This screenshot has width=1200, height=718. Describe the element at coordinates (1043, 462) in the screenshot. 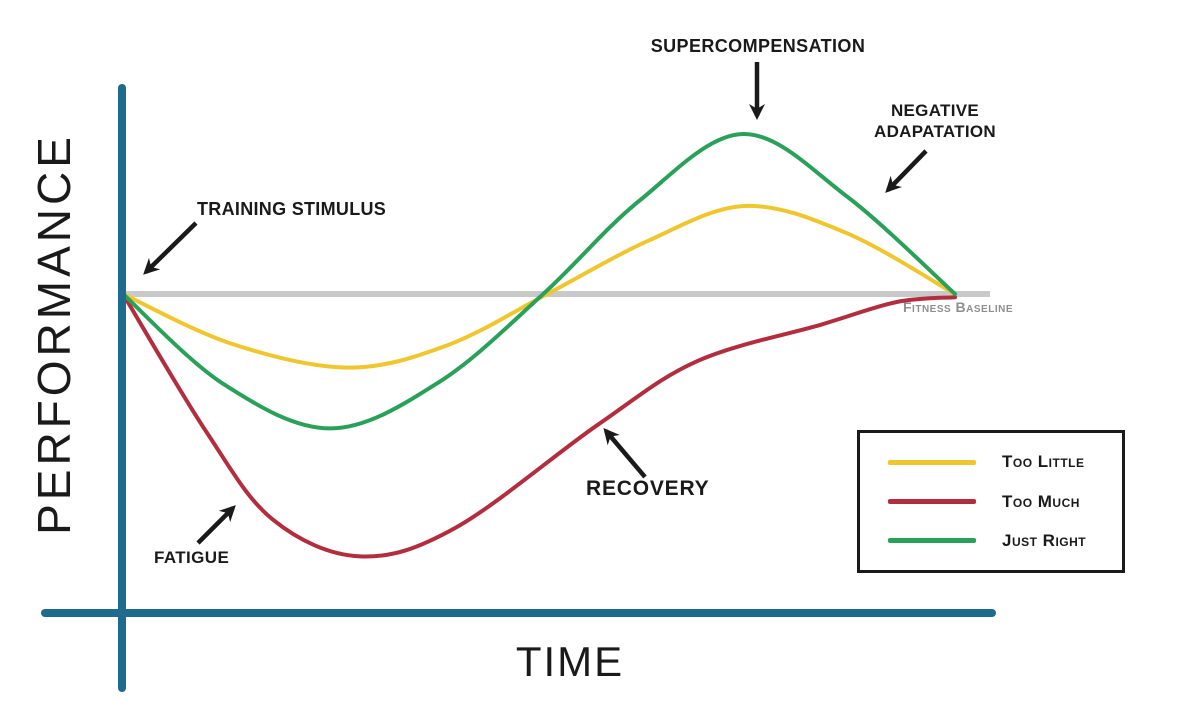

I see `legend-label-too-little: Too Little` at that location.